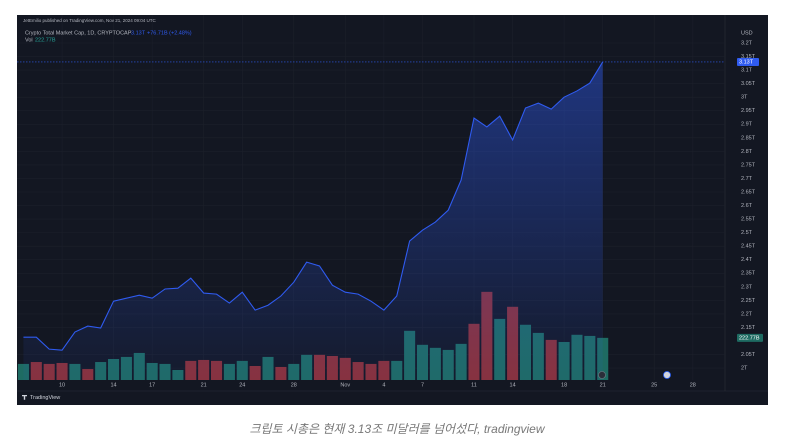 This screenshot has height=444, width=794. Describe the element at coordinates (747, 233) in the screenshot. I see `y-tick-label: 2.5T` at that location.